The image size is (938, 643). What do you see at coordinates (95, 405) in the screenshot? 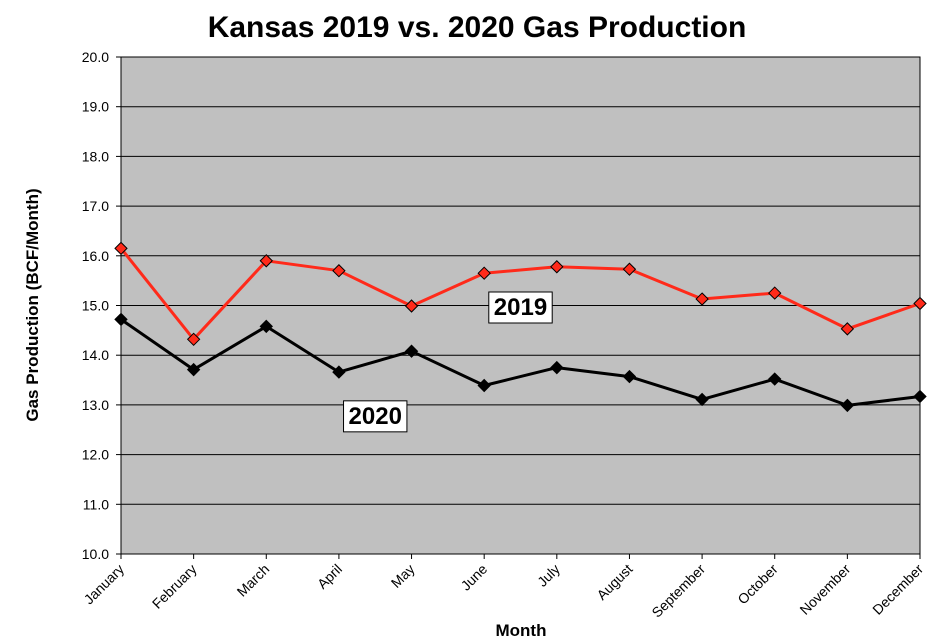
I see `y-tick-label: 13.0` at bounding box center [95, 405].